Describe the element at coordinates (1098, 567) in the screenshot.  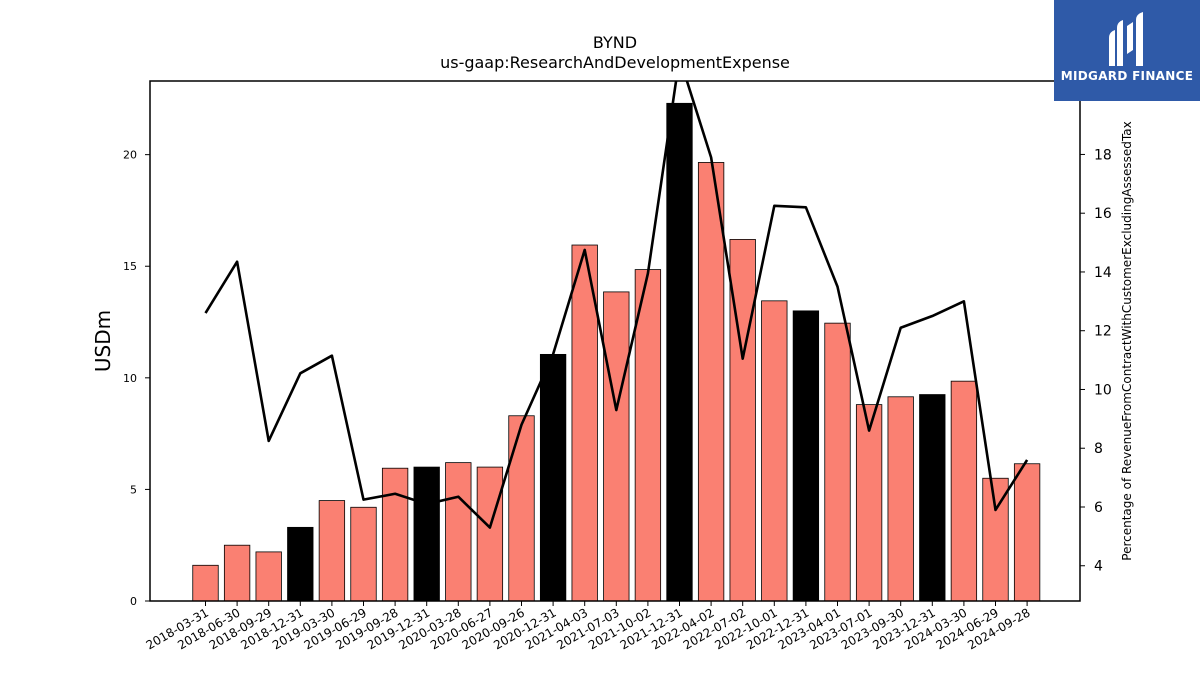
I see `y2-tick-label: 4` at that location.